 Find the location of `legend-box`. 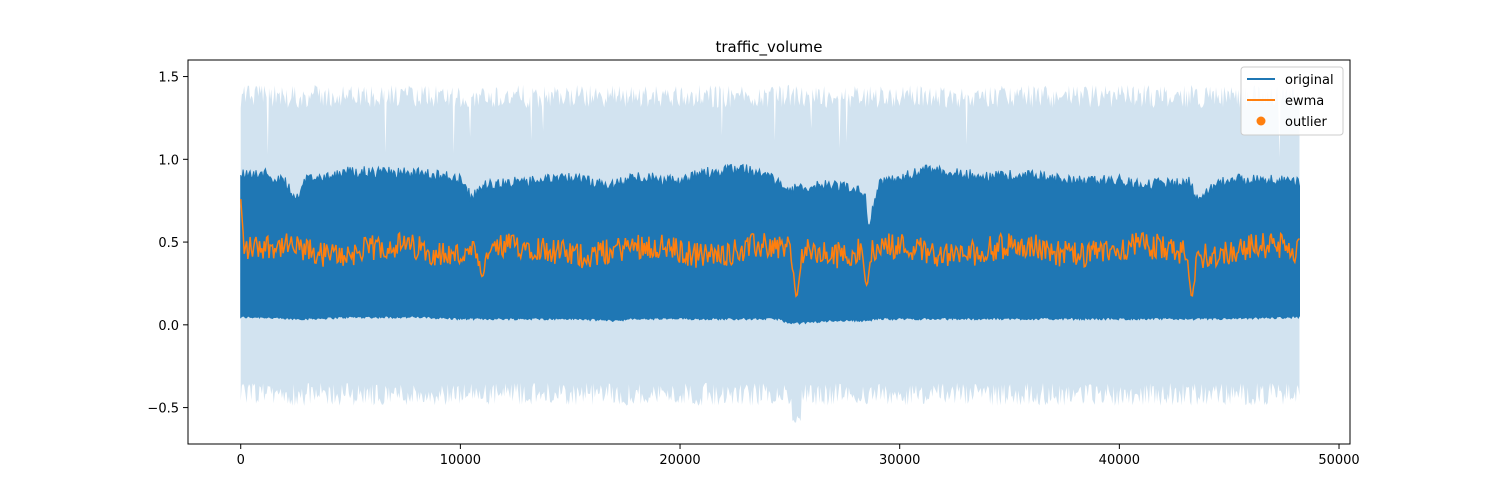

legend-box is located at coordinates (1292, 101).